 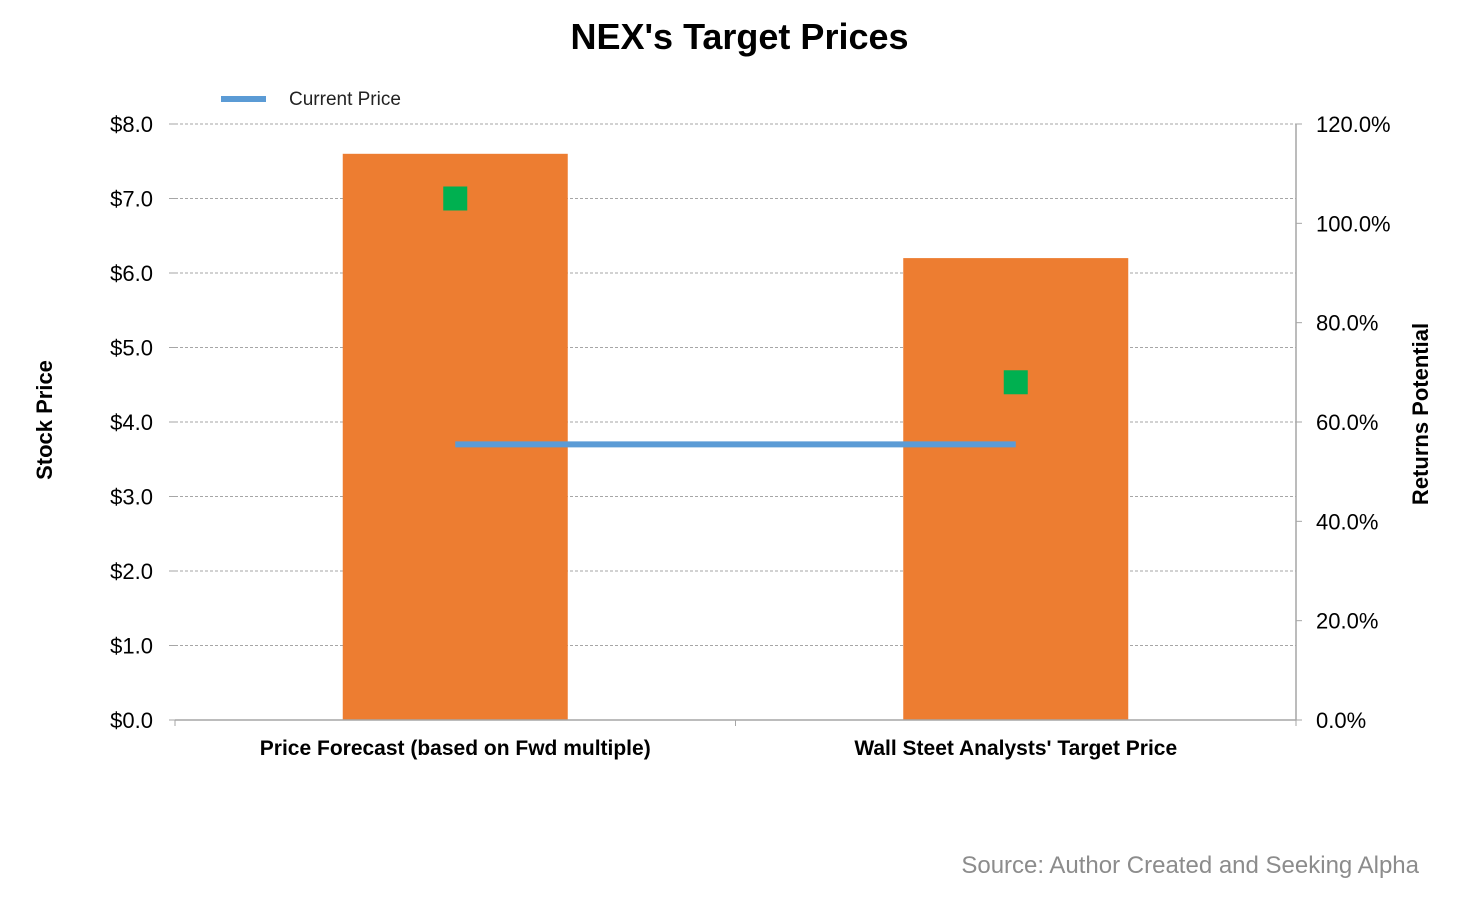 I want to click on y-tick-label: $2.0, so click(x=131, y=571).